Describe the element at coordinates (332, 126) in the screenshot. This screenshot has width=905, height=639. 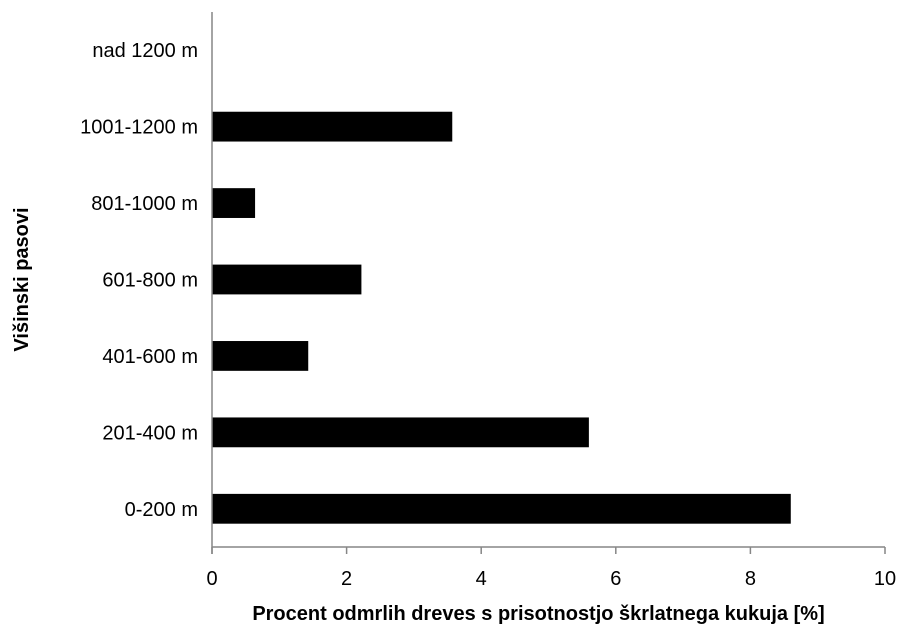
I see `bar-1001-1200-m` at that location.